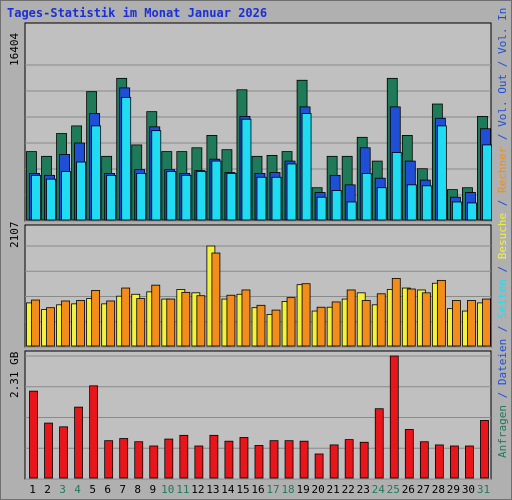  Describe the element at coordinates (197, 489) in the screenshot. I see `x-tick-label-day-12: 12` at that location.